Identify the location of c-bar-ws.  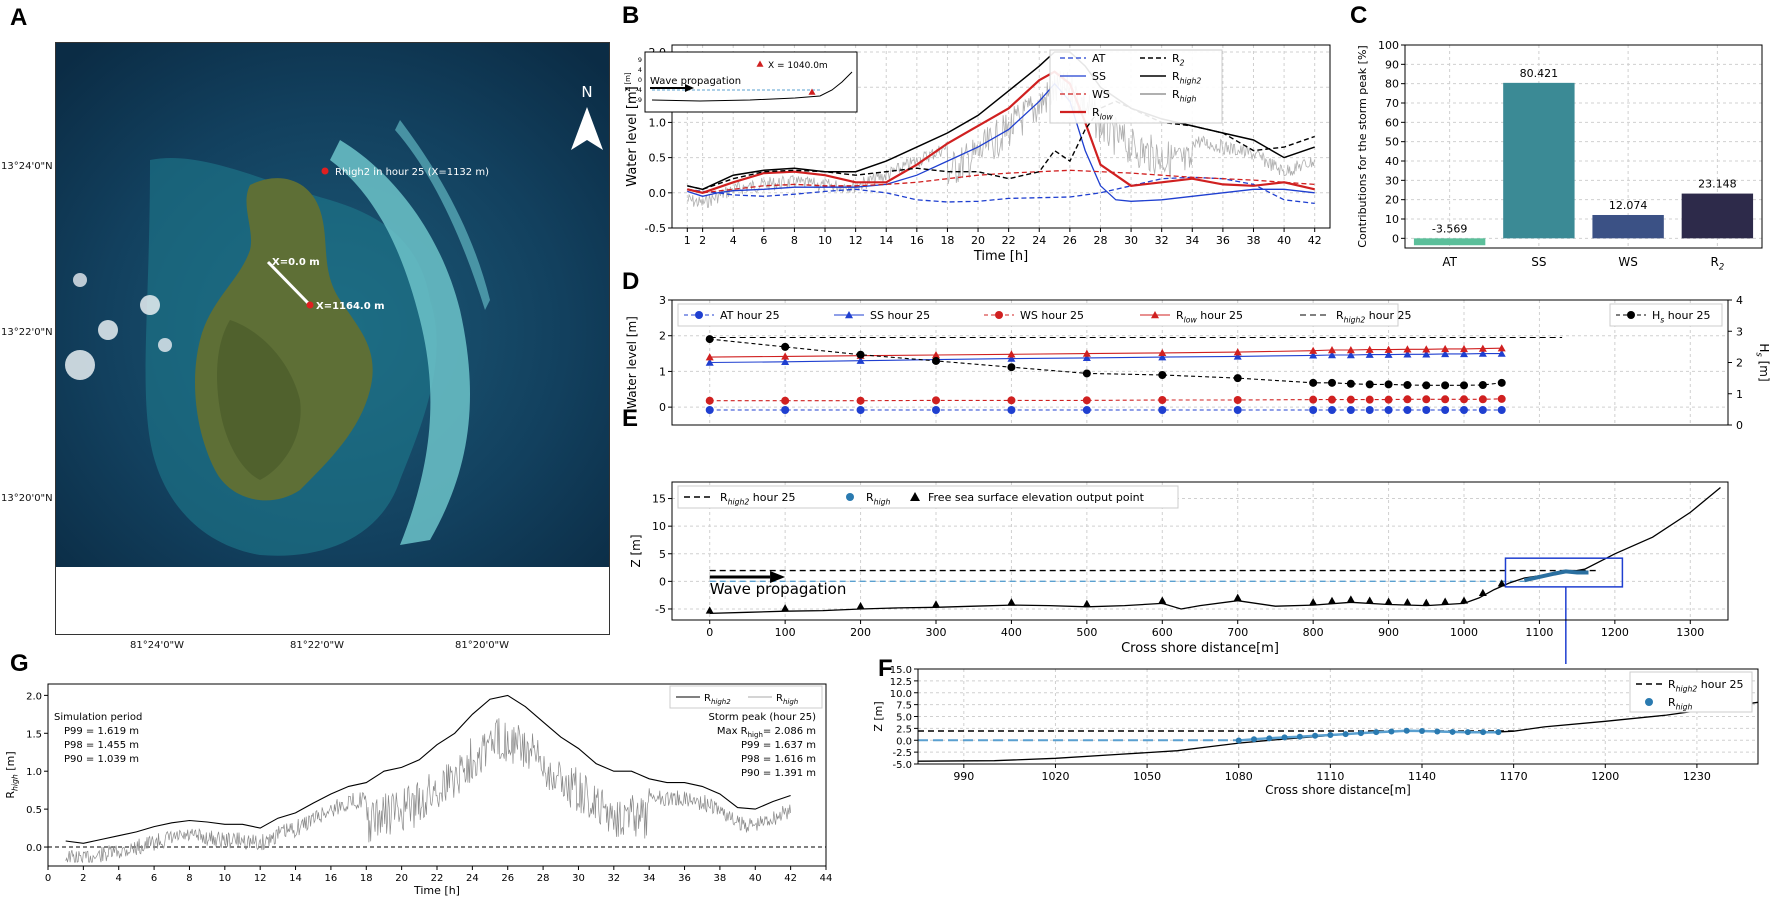
(1628, 226).